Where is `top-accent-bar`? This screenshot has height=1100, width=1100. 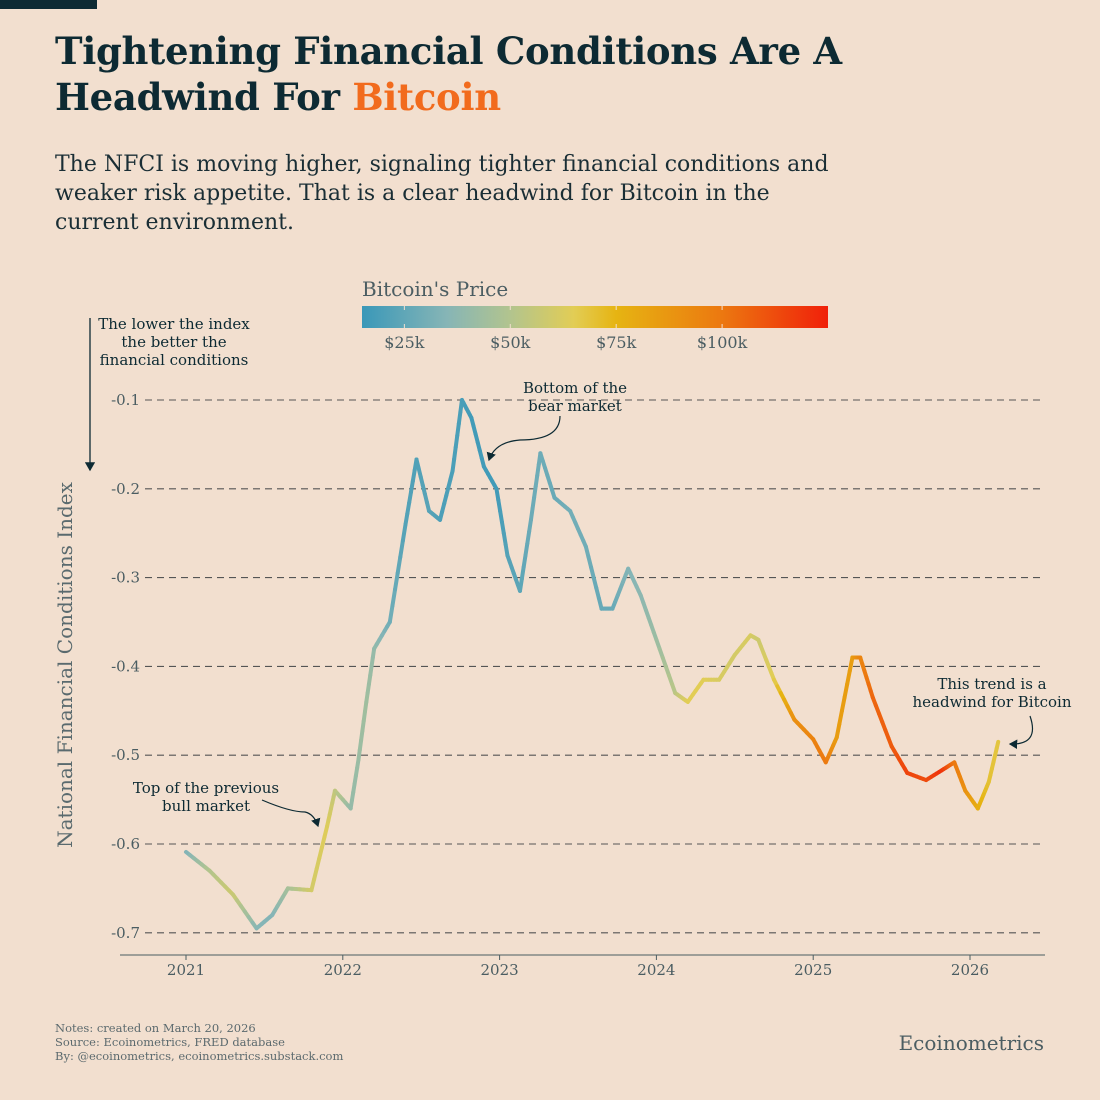
top-accent-bar is located at coordinates (48, 4).